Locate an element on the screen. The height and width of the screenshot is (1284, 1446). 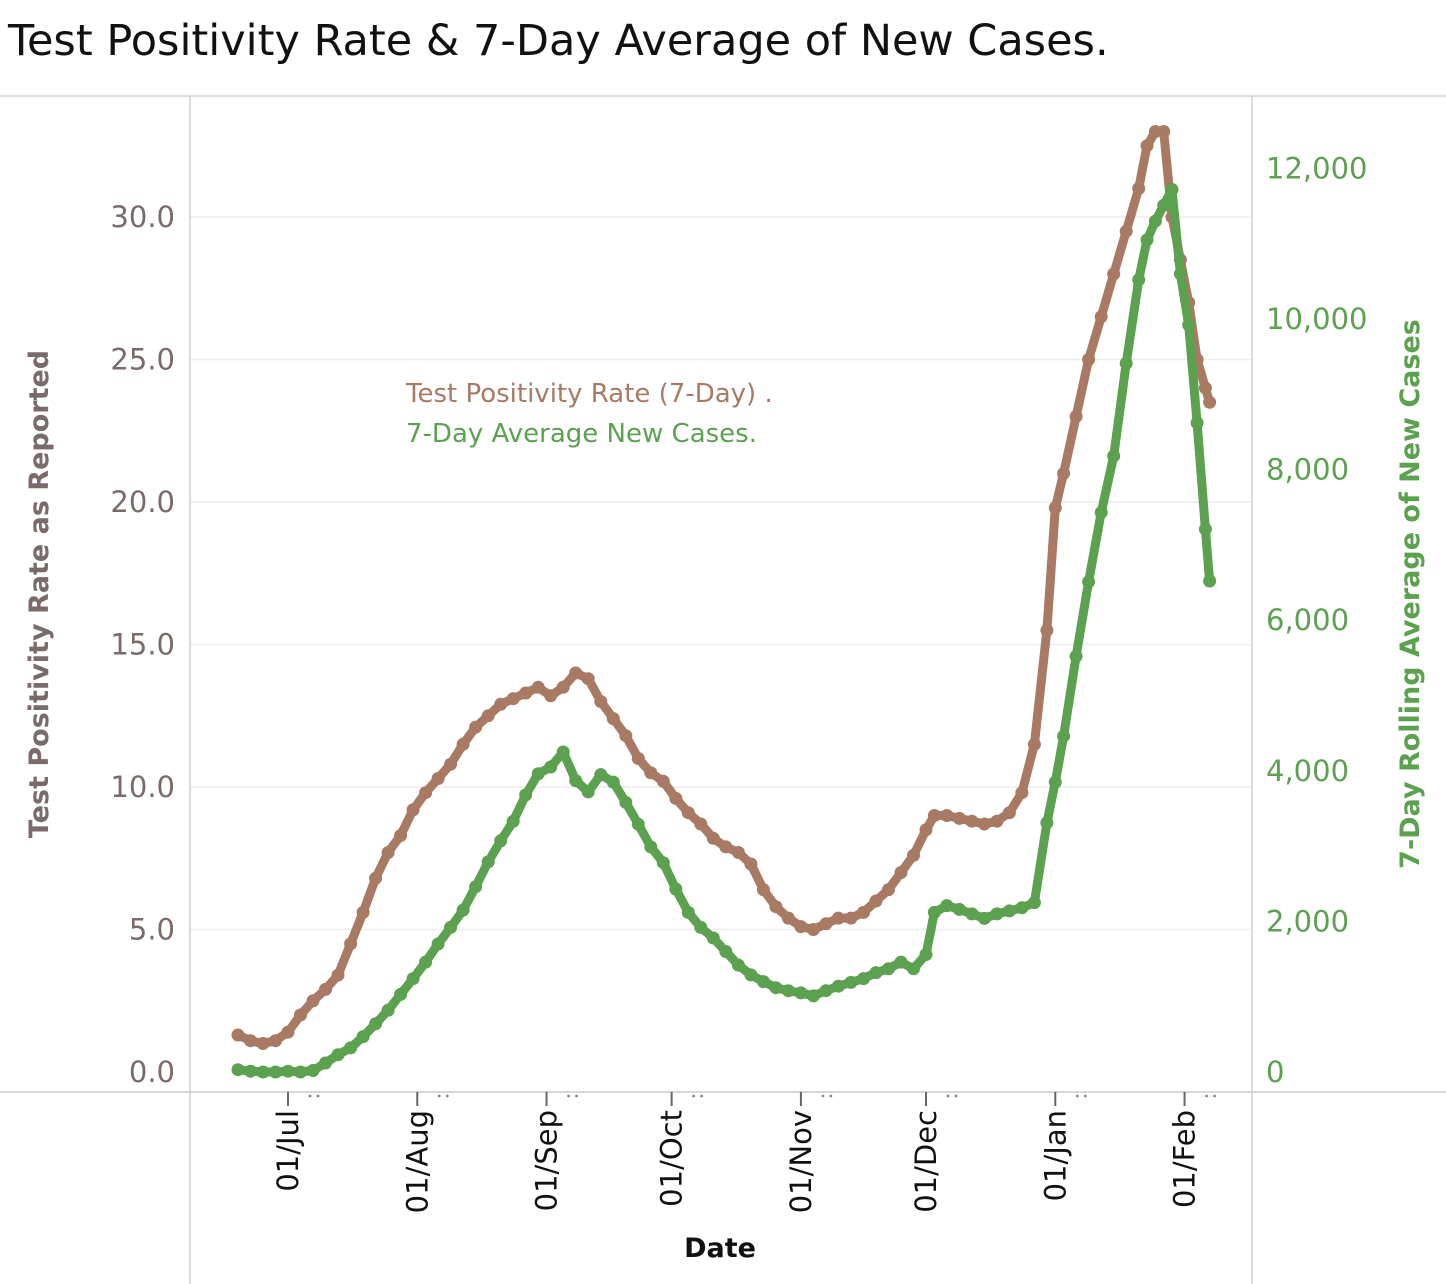
y-axis-left: 0.0 5.0 10.0 15.0 20.0 25.0 30.0 is located at coordinates (142, 644).